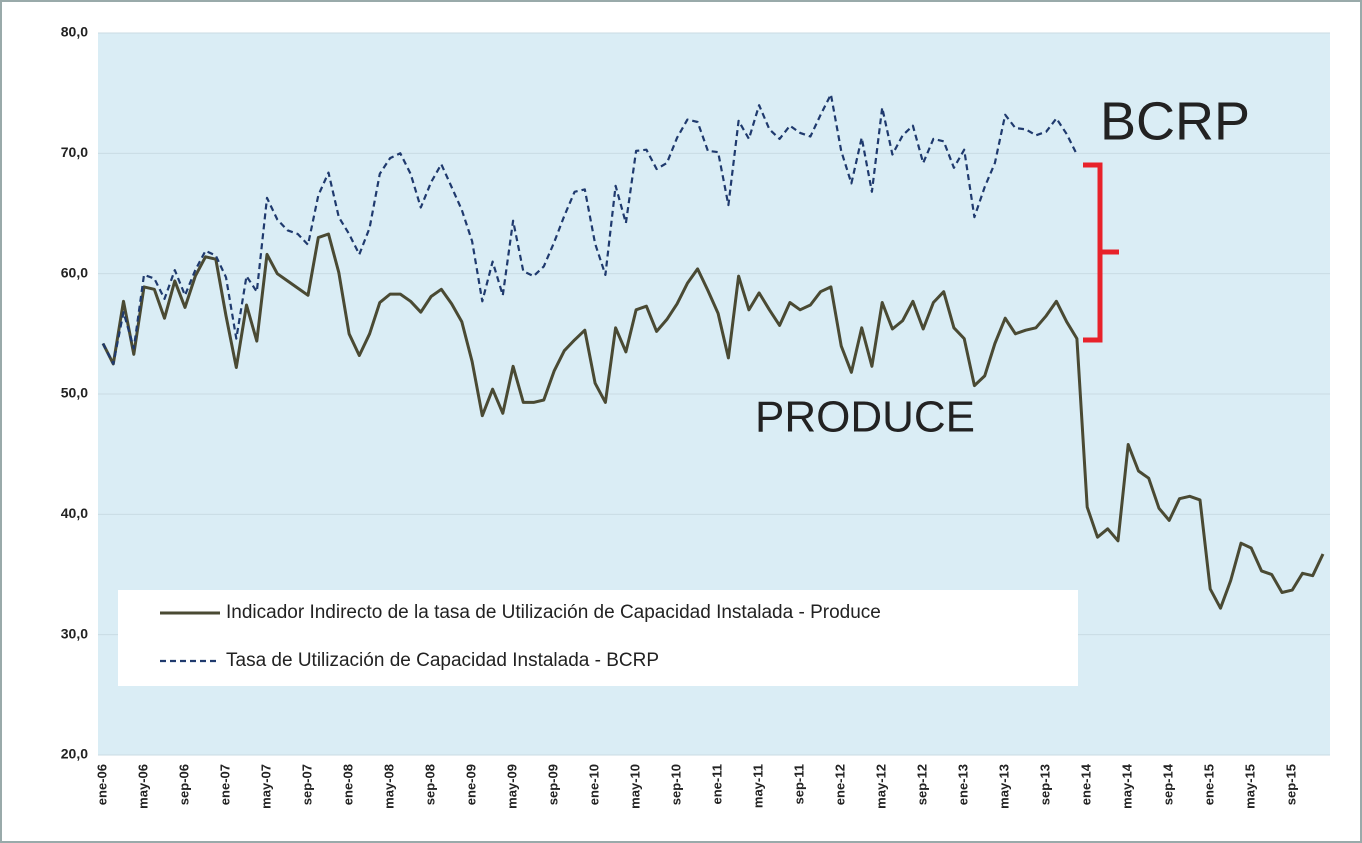 This screenshot has width=1362, height=843. I want to click on x-tick-label: sep-15, so click(1291, 784).